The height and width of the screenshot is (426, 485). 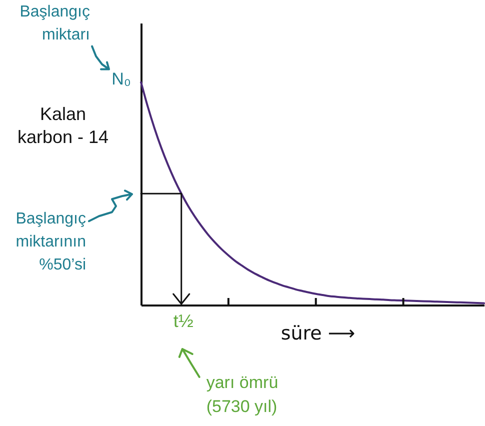 I want to click on text: yarı ömrü (5730 yıl), so click(x=242, y=394).